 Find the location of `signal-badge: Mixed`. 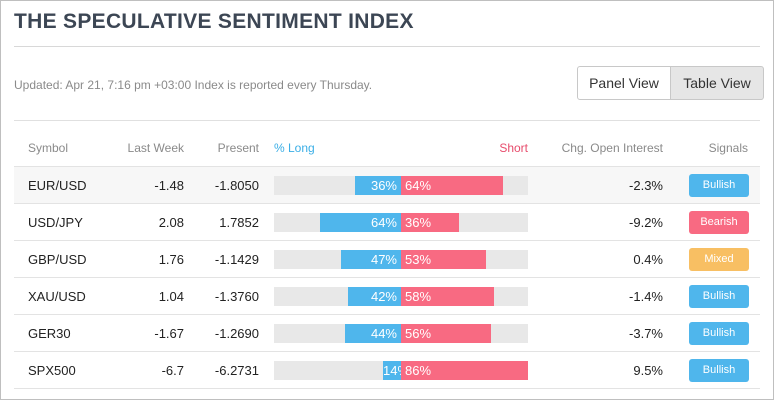

signal-badge: Mixed is located at coordinates (719, 259).